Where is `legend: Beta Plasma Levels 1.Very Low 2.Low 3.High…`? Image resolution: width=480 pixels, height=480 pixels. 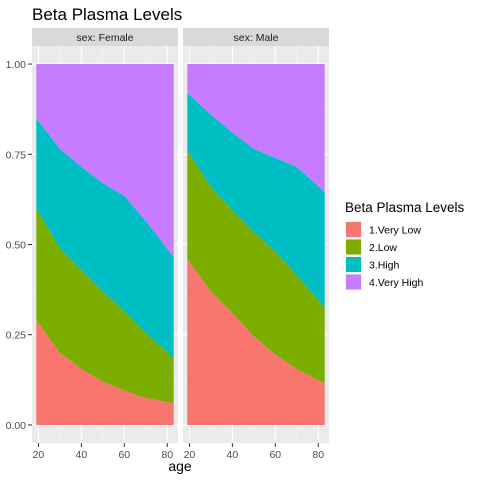
legend: Beta Plasma Levels 1.Very Low 2.Low 3.High… is located at coordinates (405, 245).